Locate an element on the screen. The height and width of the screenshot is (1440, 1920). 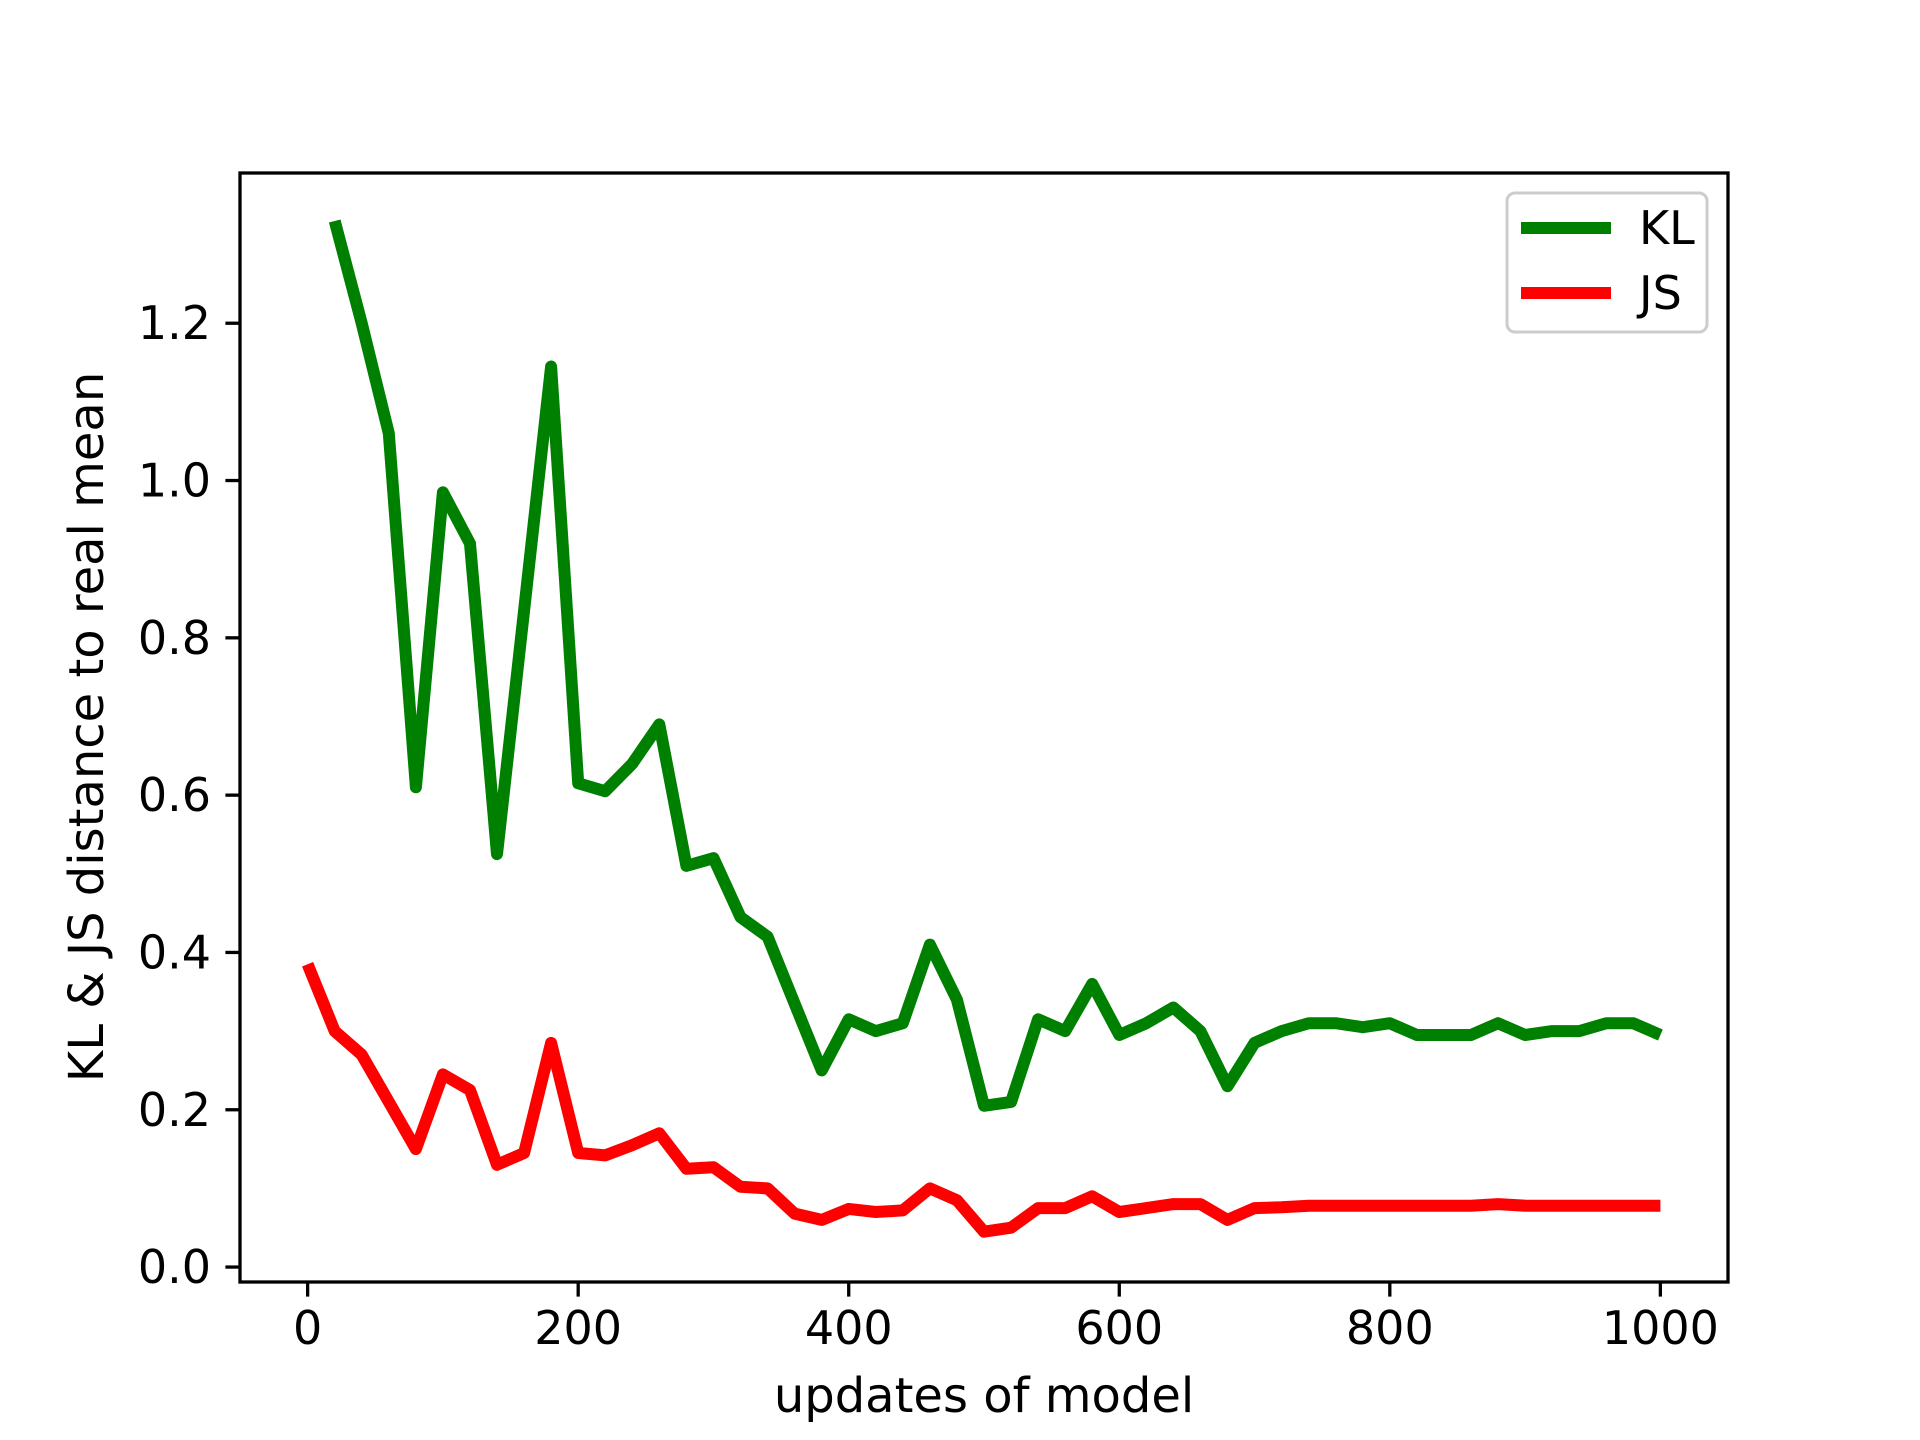
x-axis-label: updates of model is located at coordinates (984, 1396).